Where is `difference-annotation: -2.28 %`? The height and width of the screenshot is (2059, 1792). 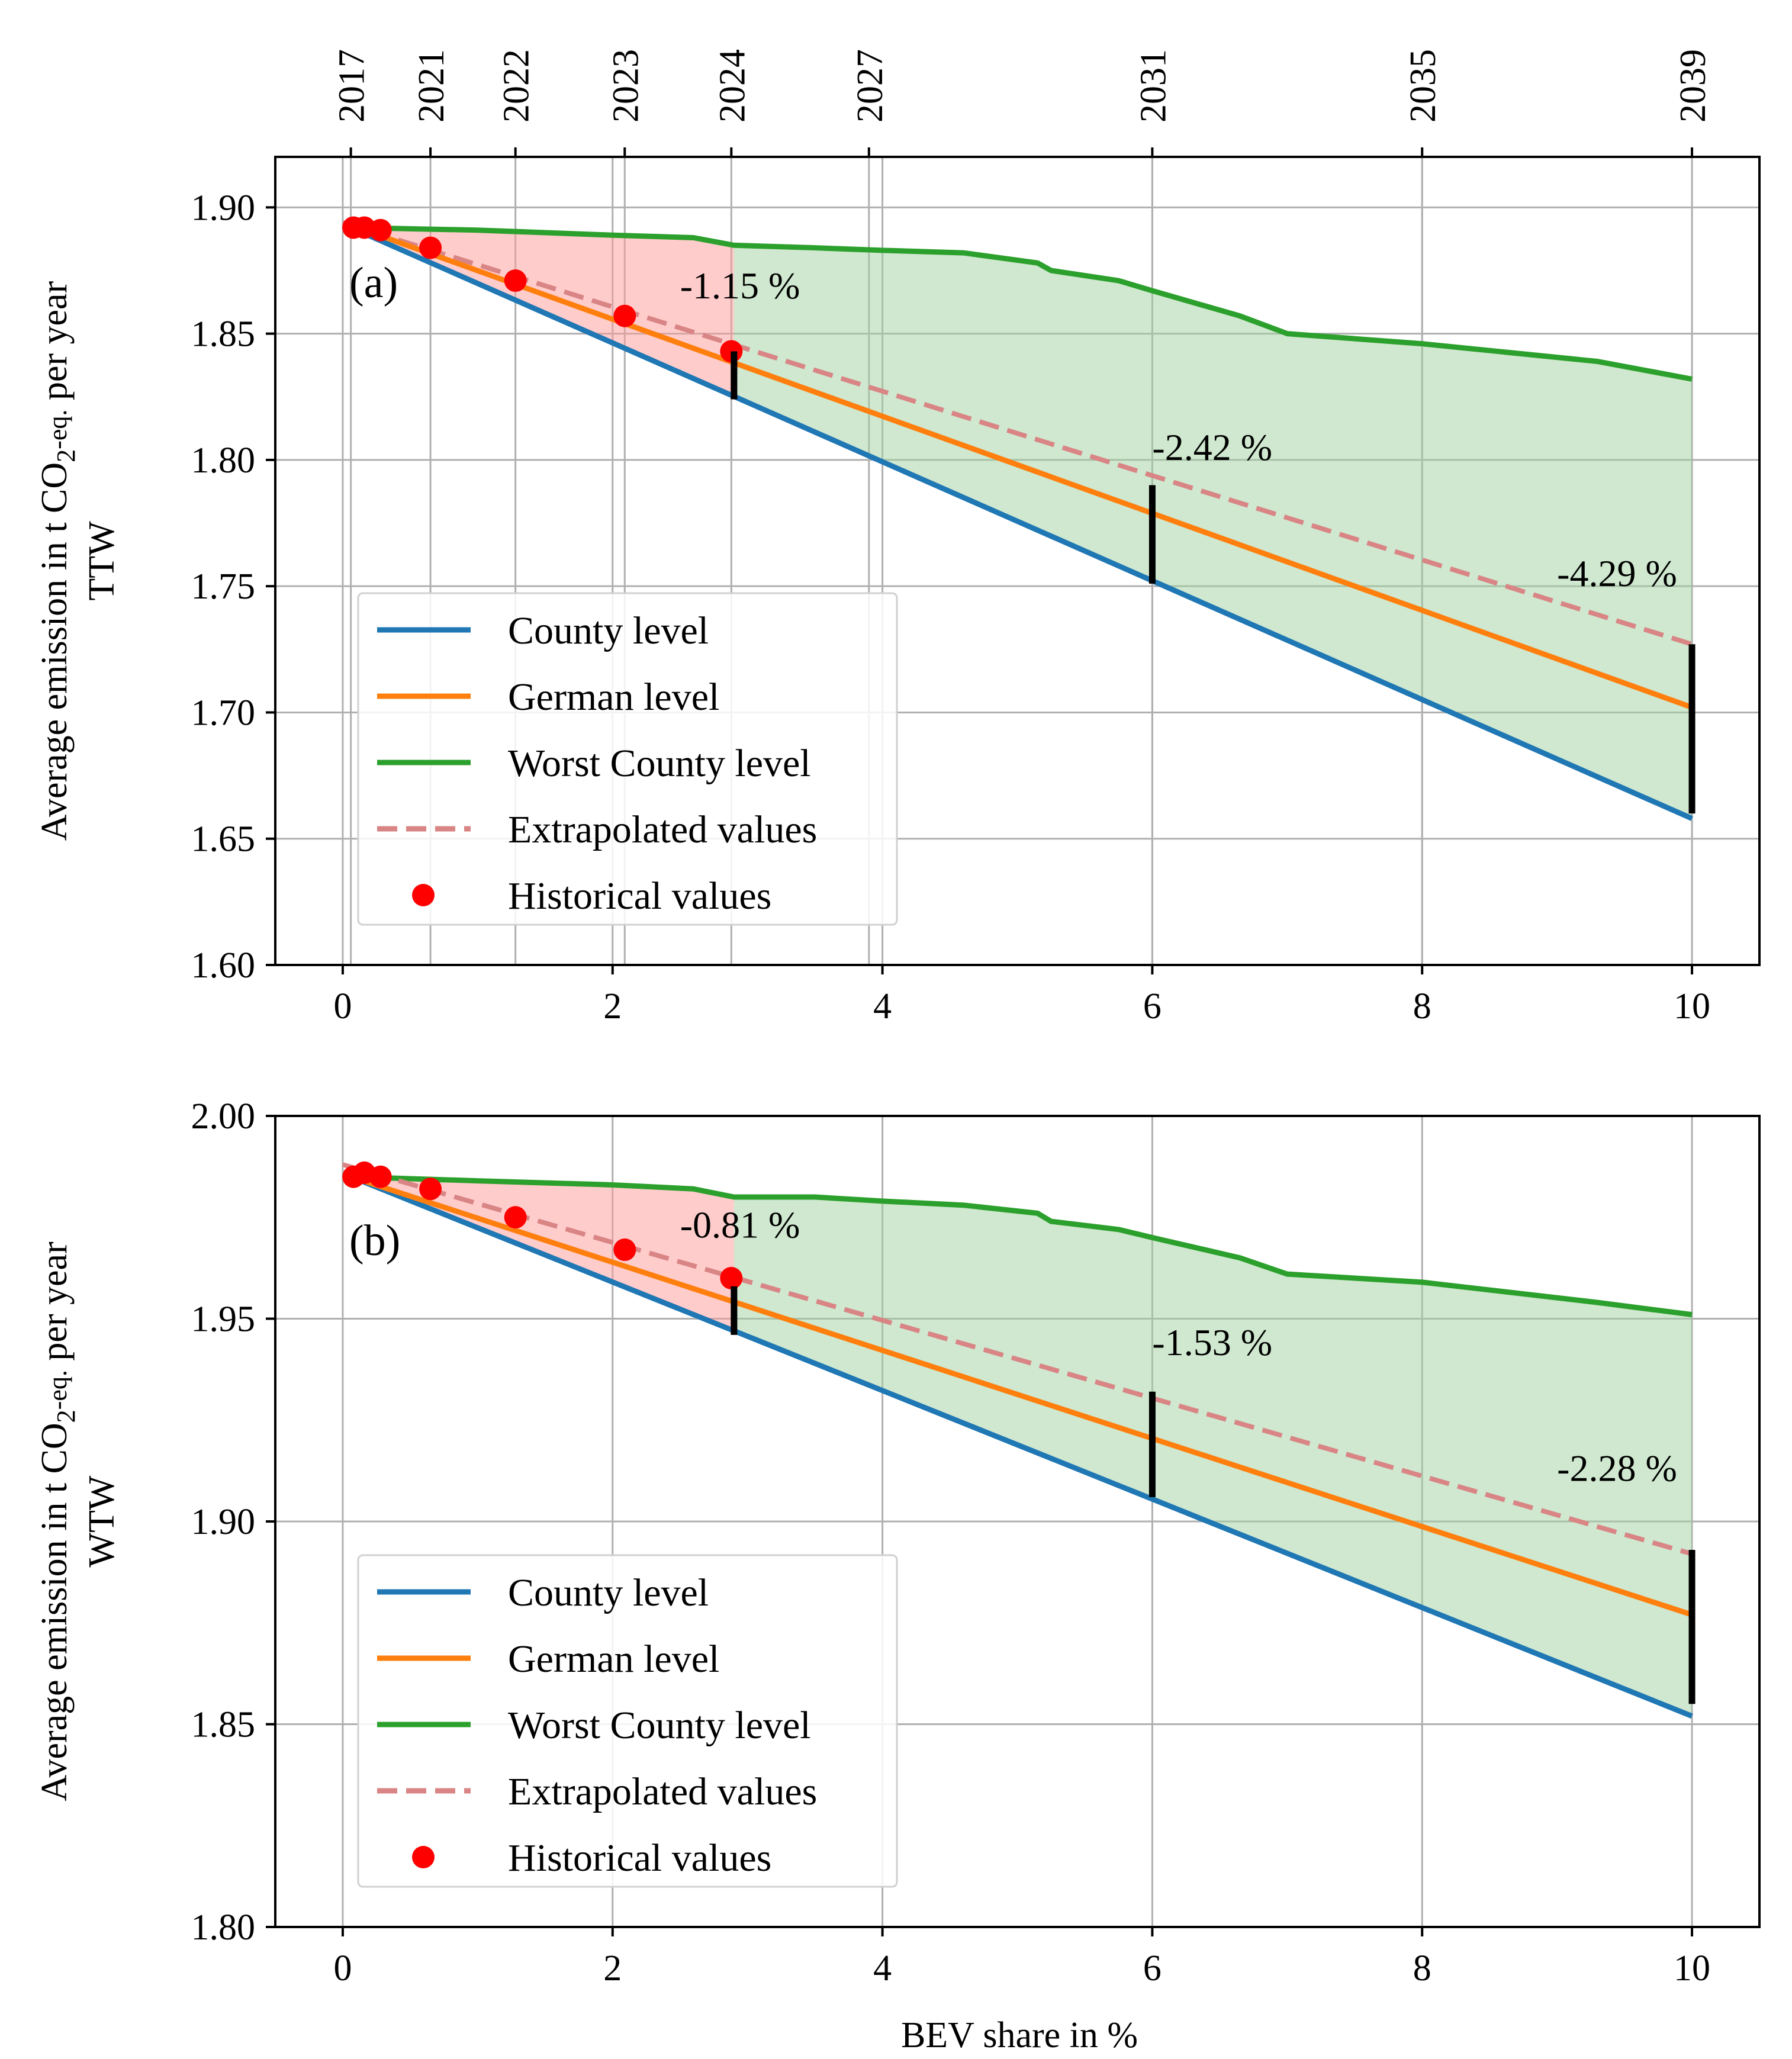
difference-annotation: -2.28 % is located at coordinates (1617, 1468).